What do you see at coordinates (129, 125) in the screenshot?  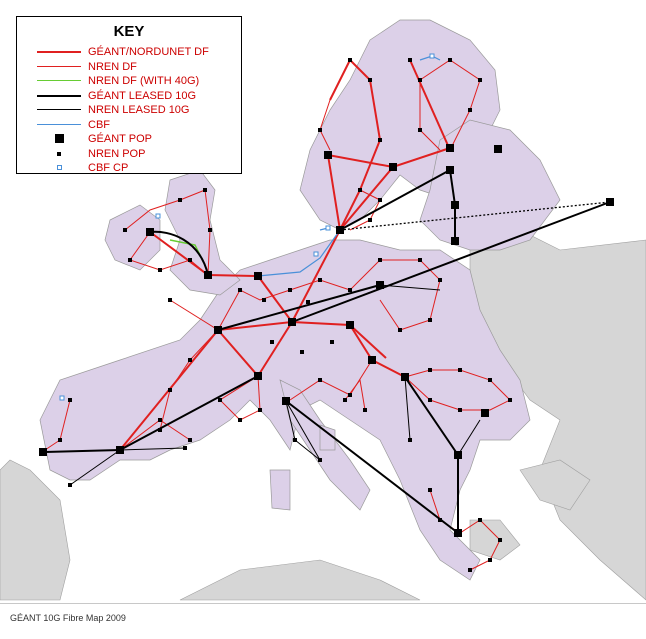 I see `key-item: CBF` at bounding box center [129, 125].